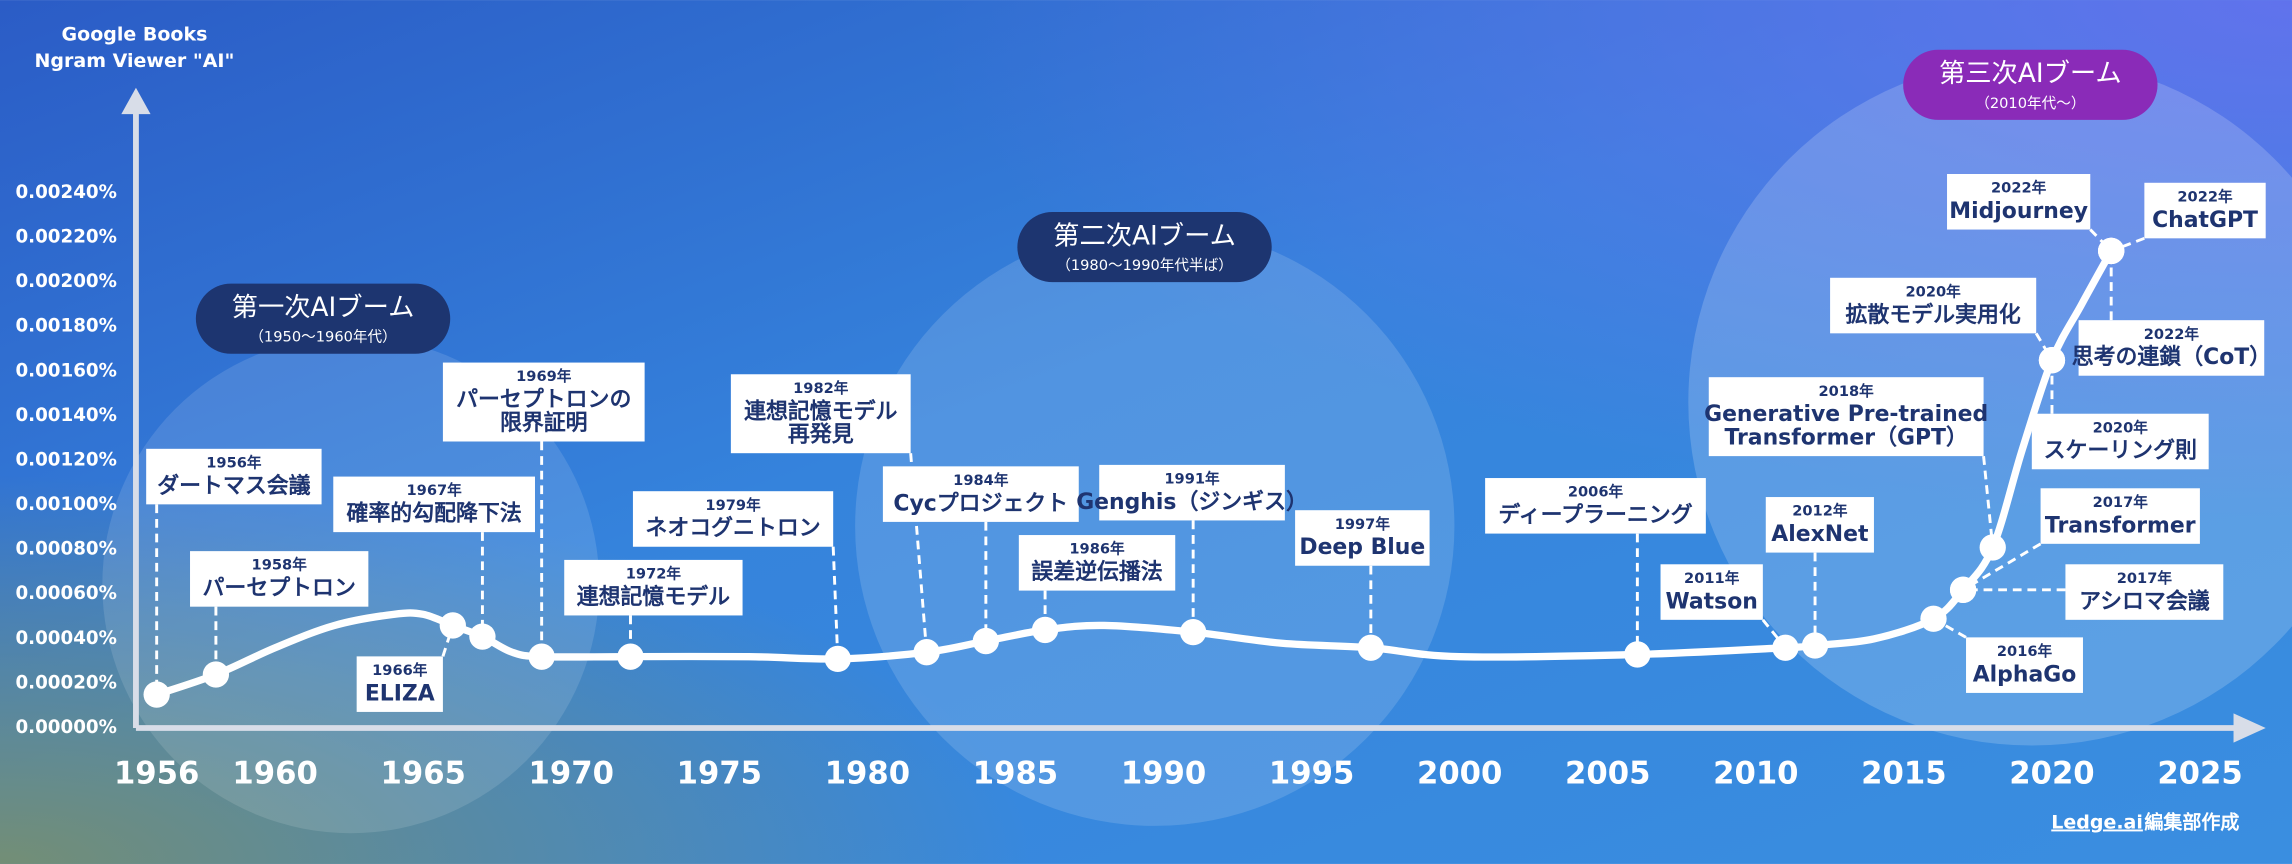 The image size is (2292, 864). Describe the element at coordinates (1362, 547) in the screenshot. I see `event-label: Deep Blue` at that location.